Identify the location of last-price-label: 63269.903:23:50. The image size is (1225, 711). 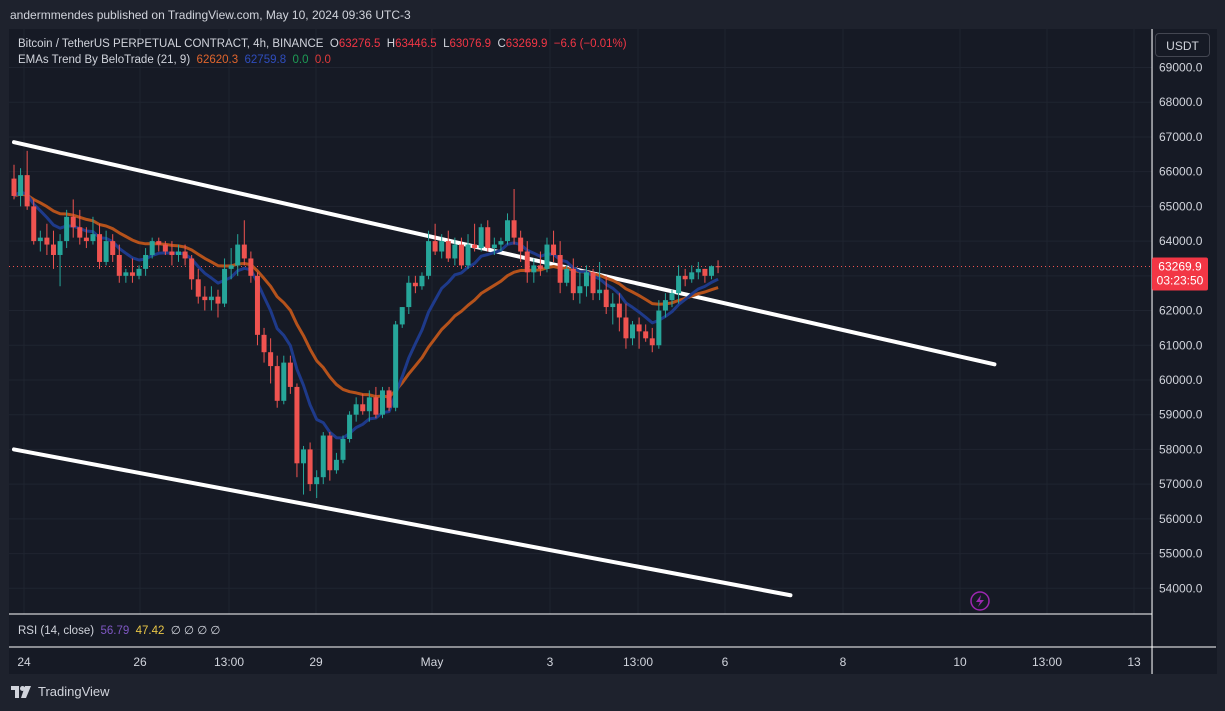
(1180, 274).